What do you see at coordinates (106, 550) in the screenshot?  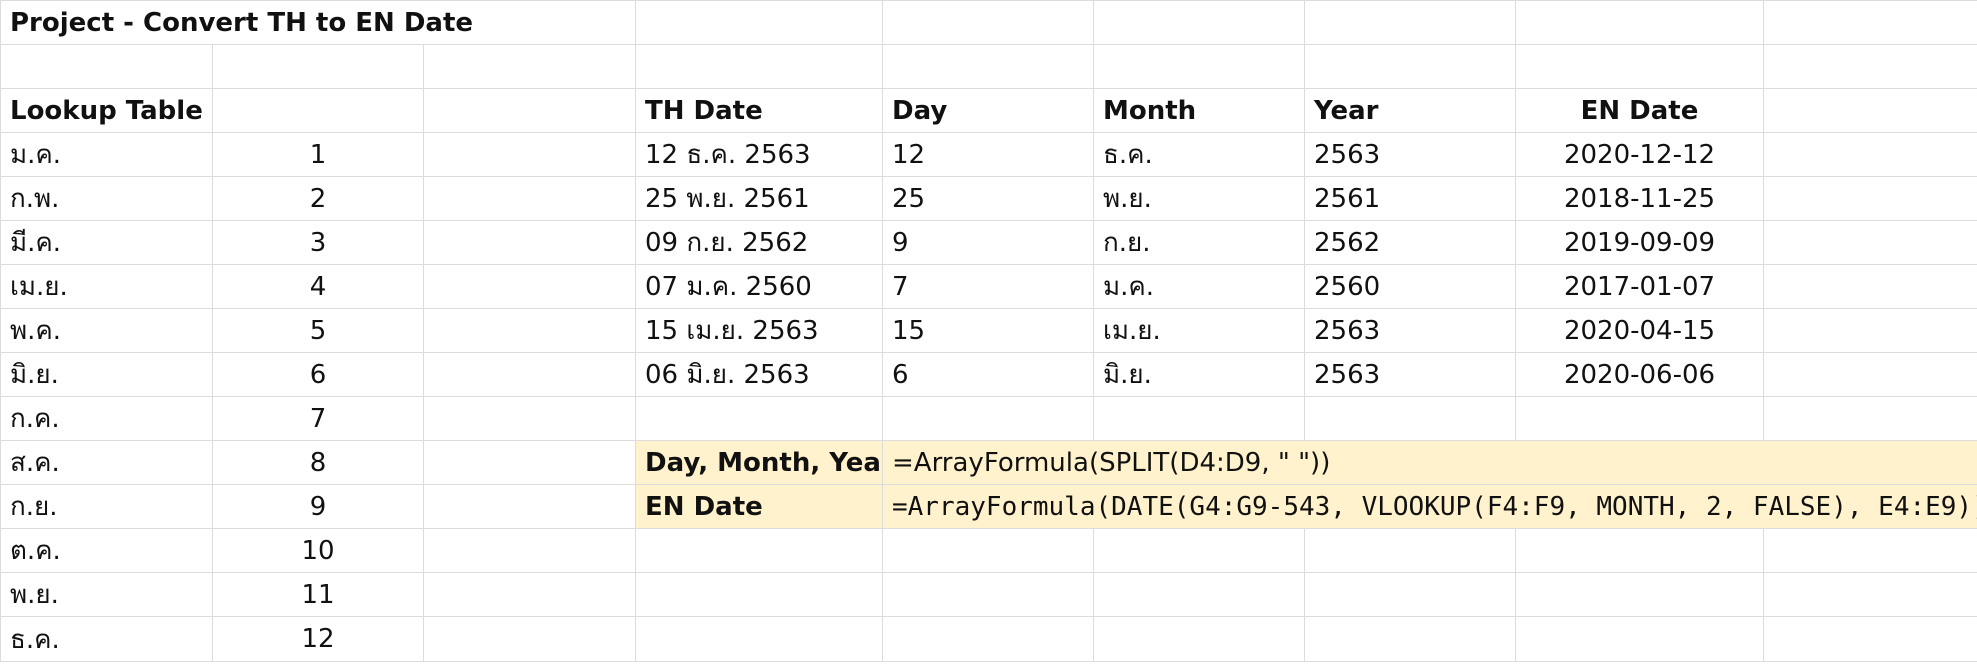 I see `lookup-month: ต.ค.` at bounding box center [106, 550].